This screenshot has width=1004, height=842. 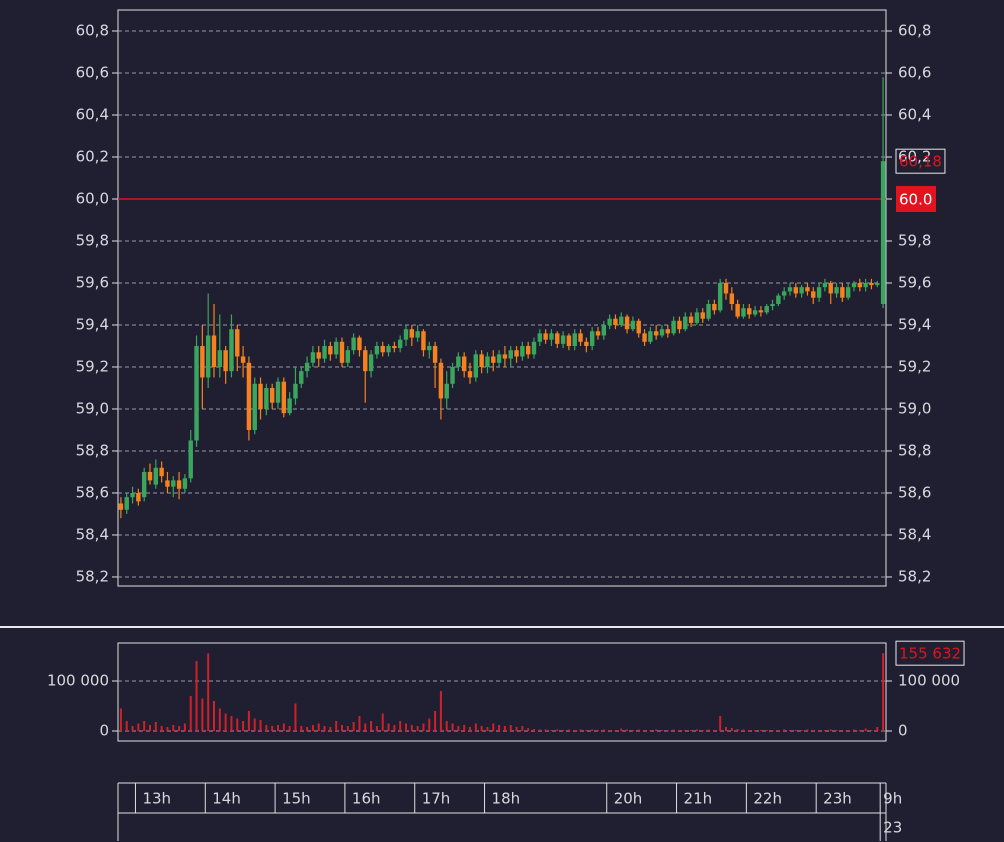 What do you see at coordinates (767, 799) in the screenshot?
I see `x-tick-label: 22h` at bounding box center [767, 799].